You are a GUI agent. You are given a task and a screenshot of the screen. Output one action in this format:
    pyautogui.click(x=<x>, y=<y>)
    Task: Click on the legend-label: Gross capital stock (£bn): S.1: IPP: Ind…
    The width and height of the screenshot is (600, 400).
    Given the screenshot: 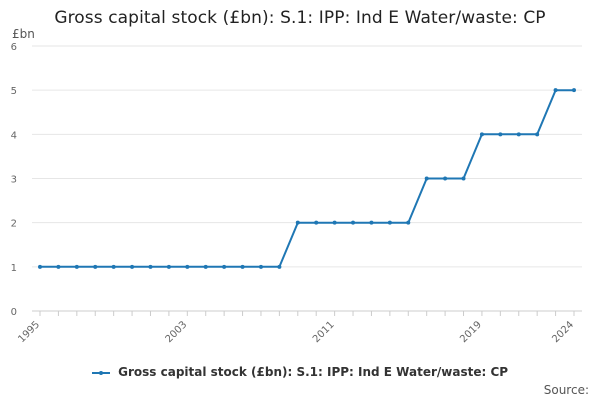 What is the action you would take?
    pyautogui.click(x=313, y=372)
    